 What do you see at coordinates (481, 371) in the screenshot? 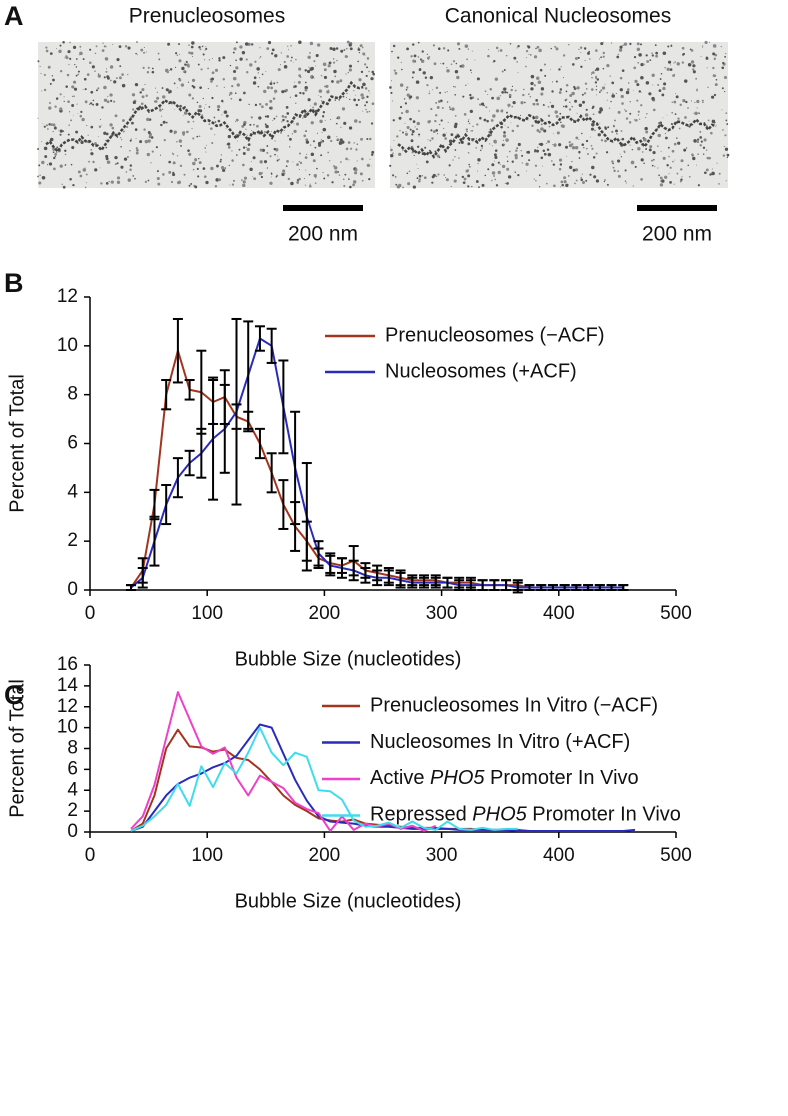
I see `legend-label: Nucleosomes (+ACF)` at bounding box center [481, 371].